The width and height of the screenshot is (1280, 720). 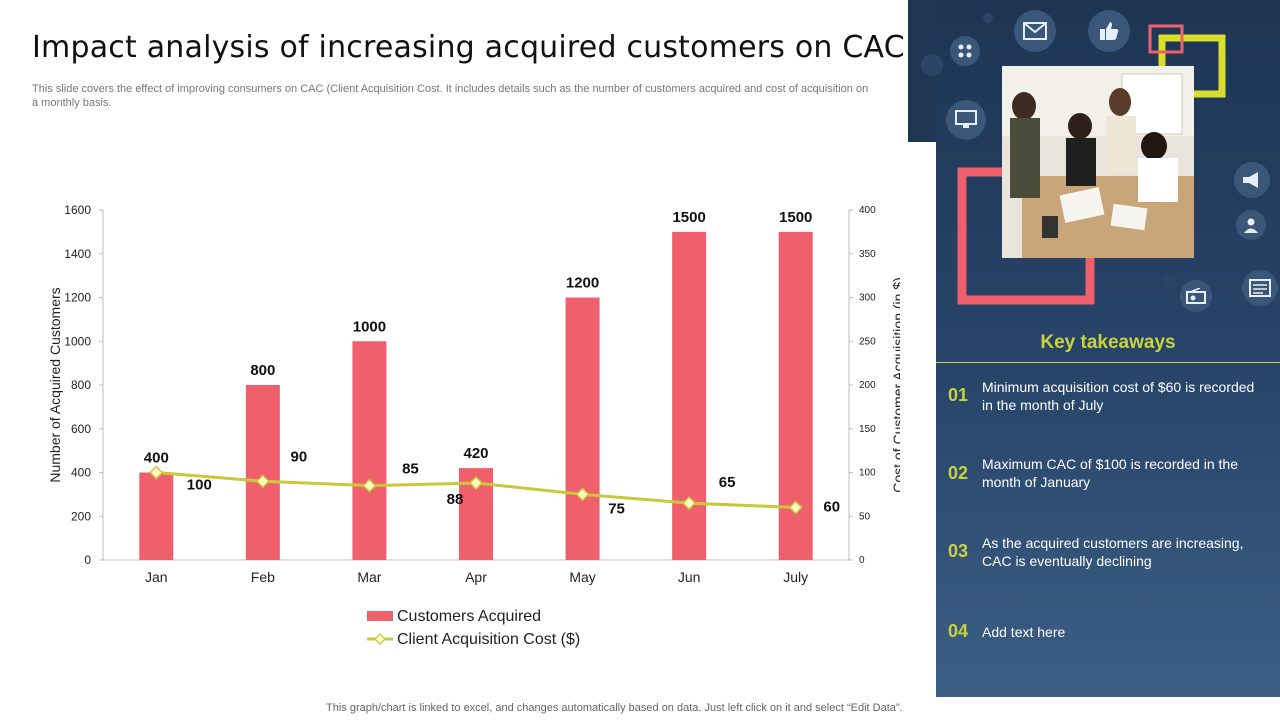 What do you see at coordinates (299, 456) in the screenshot?
I see `line-data-label: 90` at bounding box center [299, 456].